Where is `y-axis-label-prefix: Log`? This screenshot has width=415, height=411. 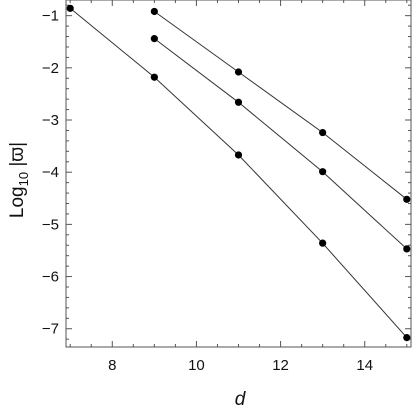 y-axis-label-prefix: Log is located at coordinates (17, 202).